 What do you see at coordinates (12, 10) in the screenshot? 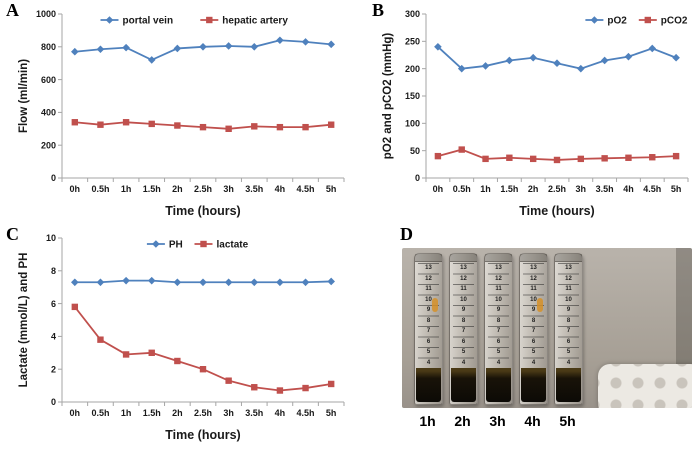
I see `panel-label-a: A` at bounding box center [12, 10].